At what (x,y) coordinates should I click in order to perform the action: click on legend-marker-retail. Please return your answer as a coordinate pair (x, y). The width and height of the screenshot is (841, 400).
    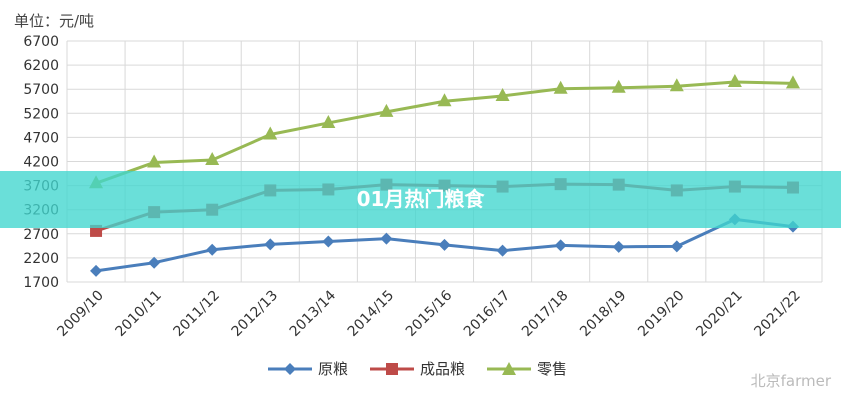
    Looking at the image, I should click on (509, 368).